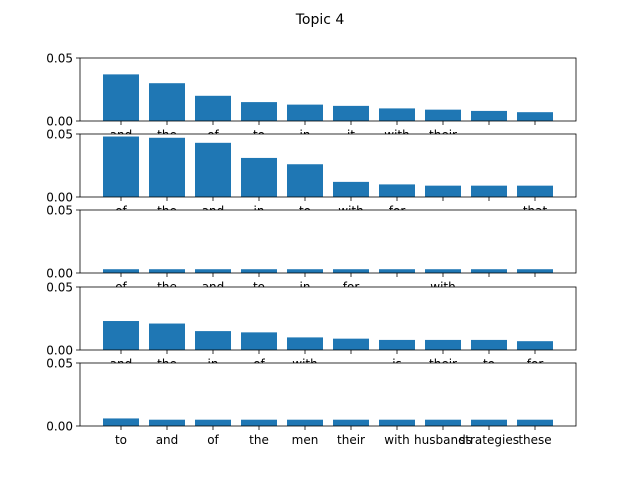 The image size is (640, 480). I want to click on xtick-label-5-5: men, so click(305, 440).